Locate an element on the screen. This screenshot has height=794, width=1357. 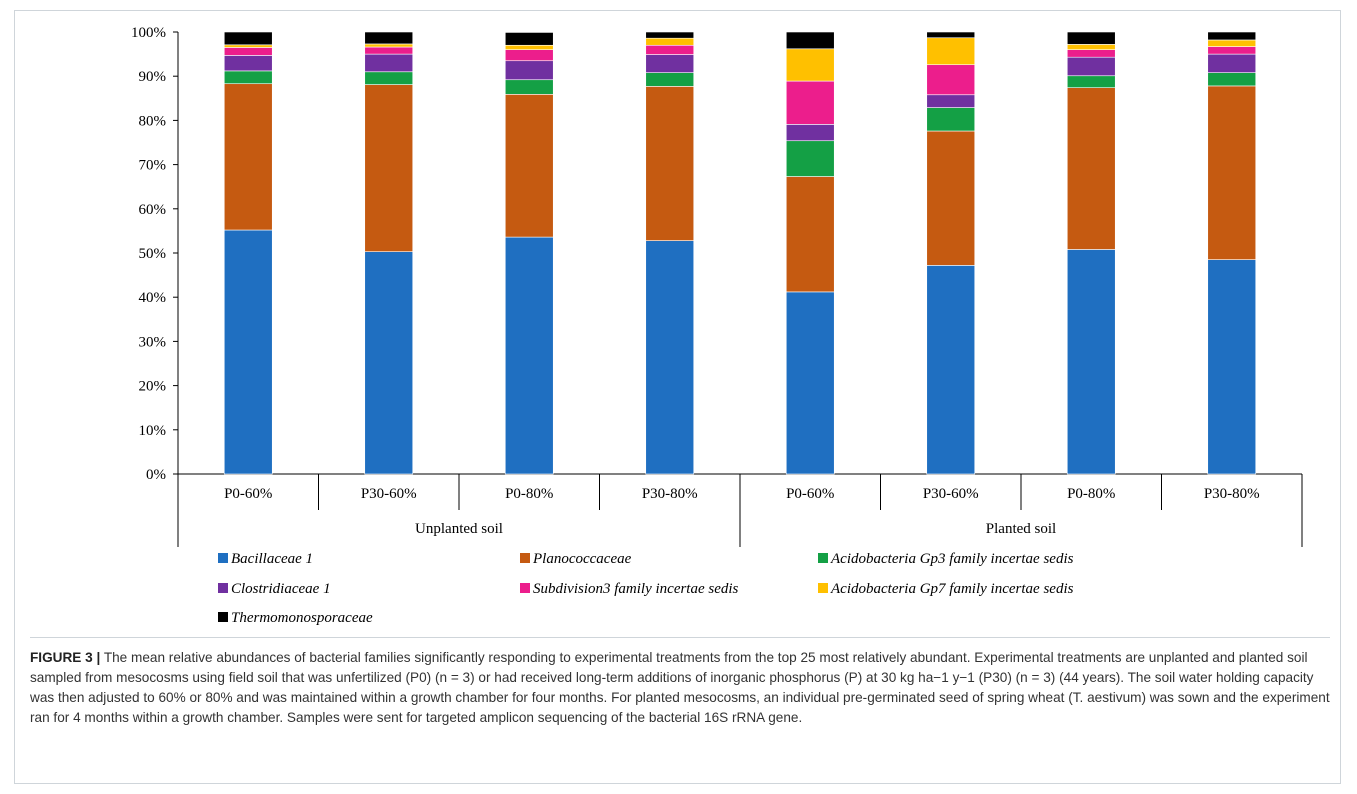
group-label: Unplanted soil is located at coordinates (459, 529).